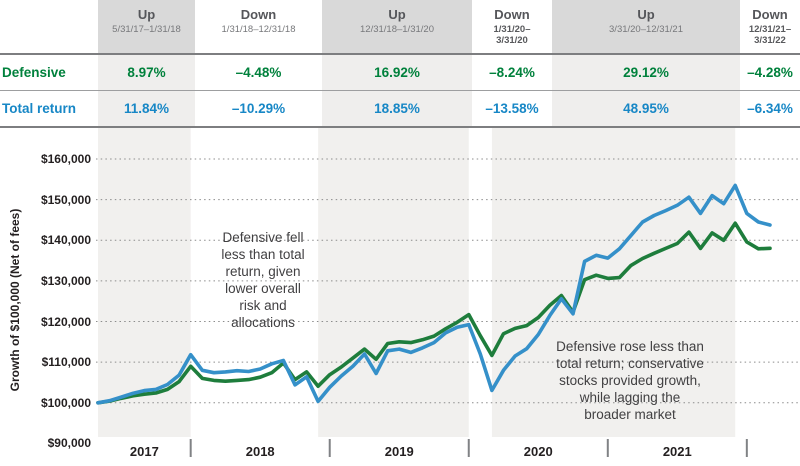 This screenshot has height=466, width=800. Describe the element at coordinates (144, 451) in the screenshot. I see `x-year-label-2017: 2017` at that location.